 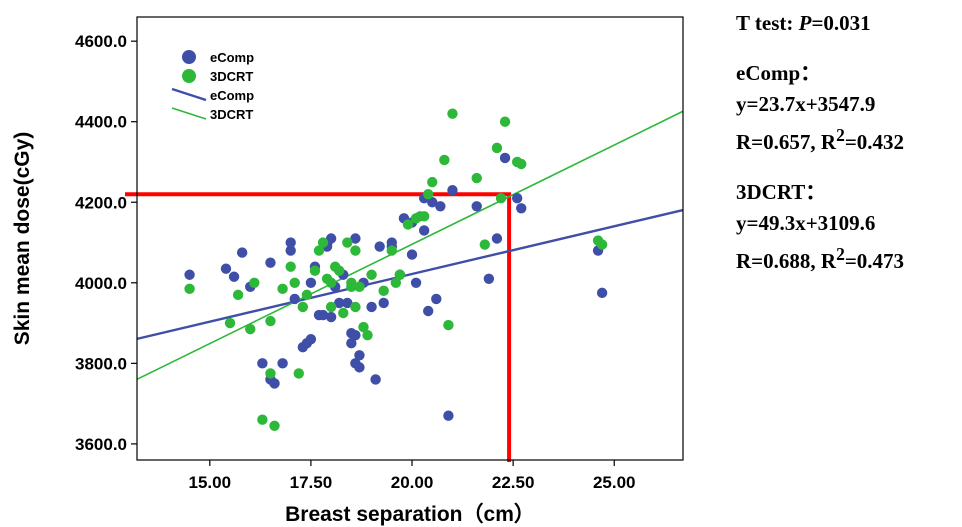 What do you see at coordinates (786, 142) in the screenshot?
I see `ecomp-r: R=0.657, R` at bounding box center [786, 142].